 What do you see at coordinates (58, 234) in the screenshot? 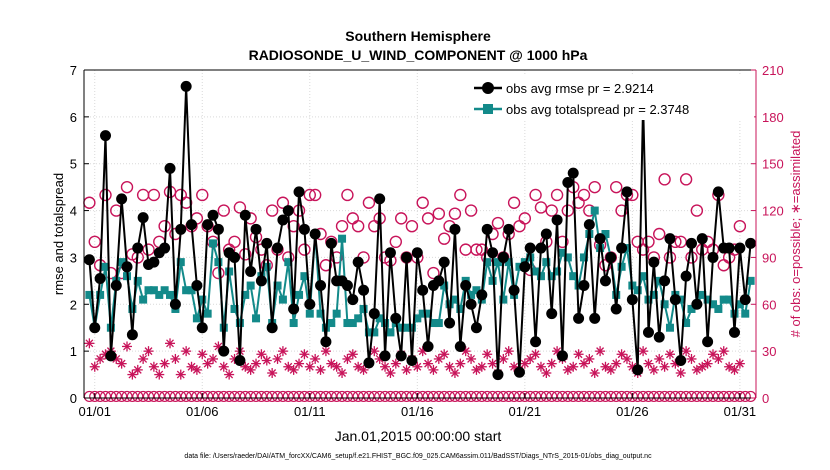
I see `y-axis-label: rmse and totalspread` at bounding box center [58, 234].